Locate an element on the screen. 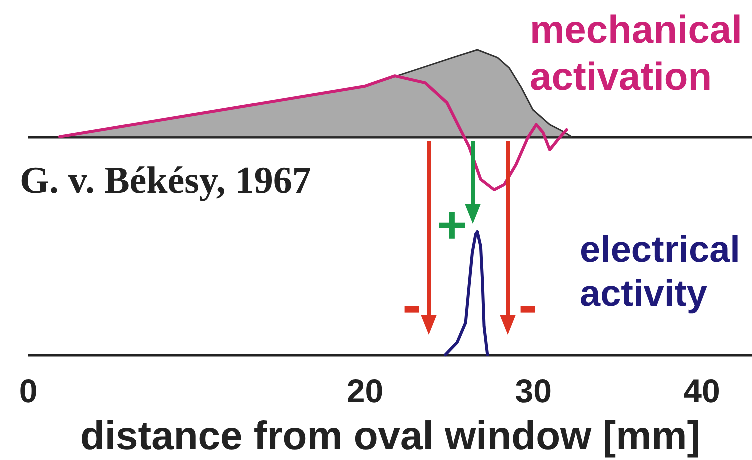 Image resolution: width=752 pixels, height=460 pixels. x-tick-label: 20 is located at coordinates (365, 391).